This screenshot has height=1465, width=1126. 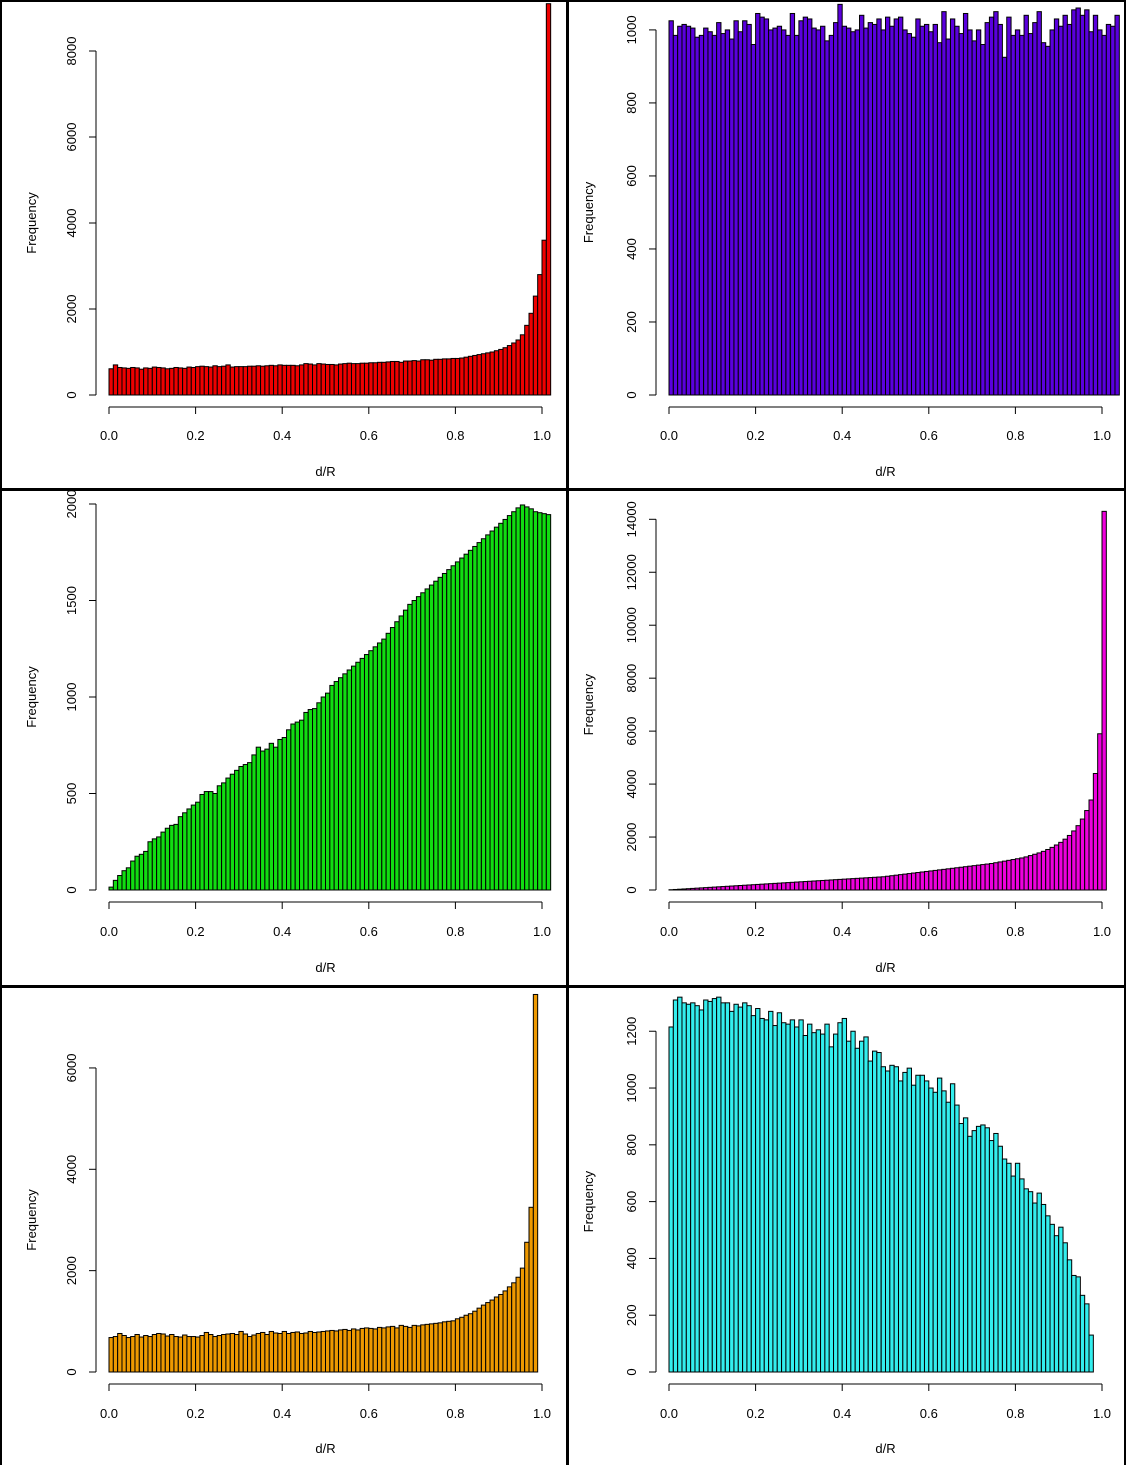 What do you see at coordinates (631, 103) in the screenshot?
I see `y-tick-label: 800` at bounding box center [631, 103].